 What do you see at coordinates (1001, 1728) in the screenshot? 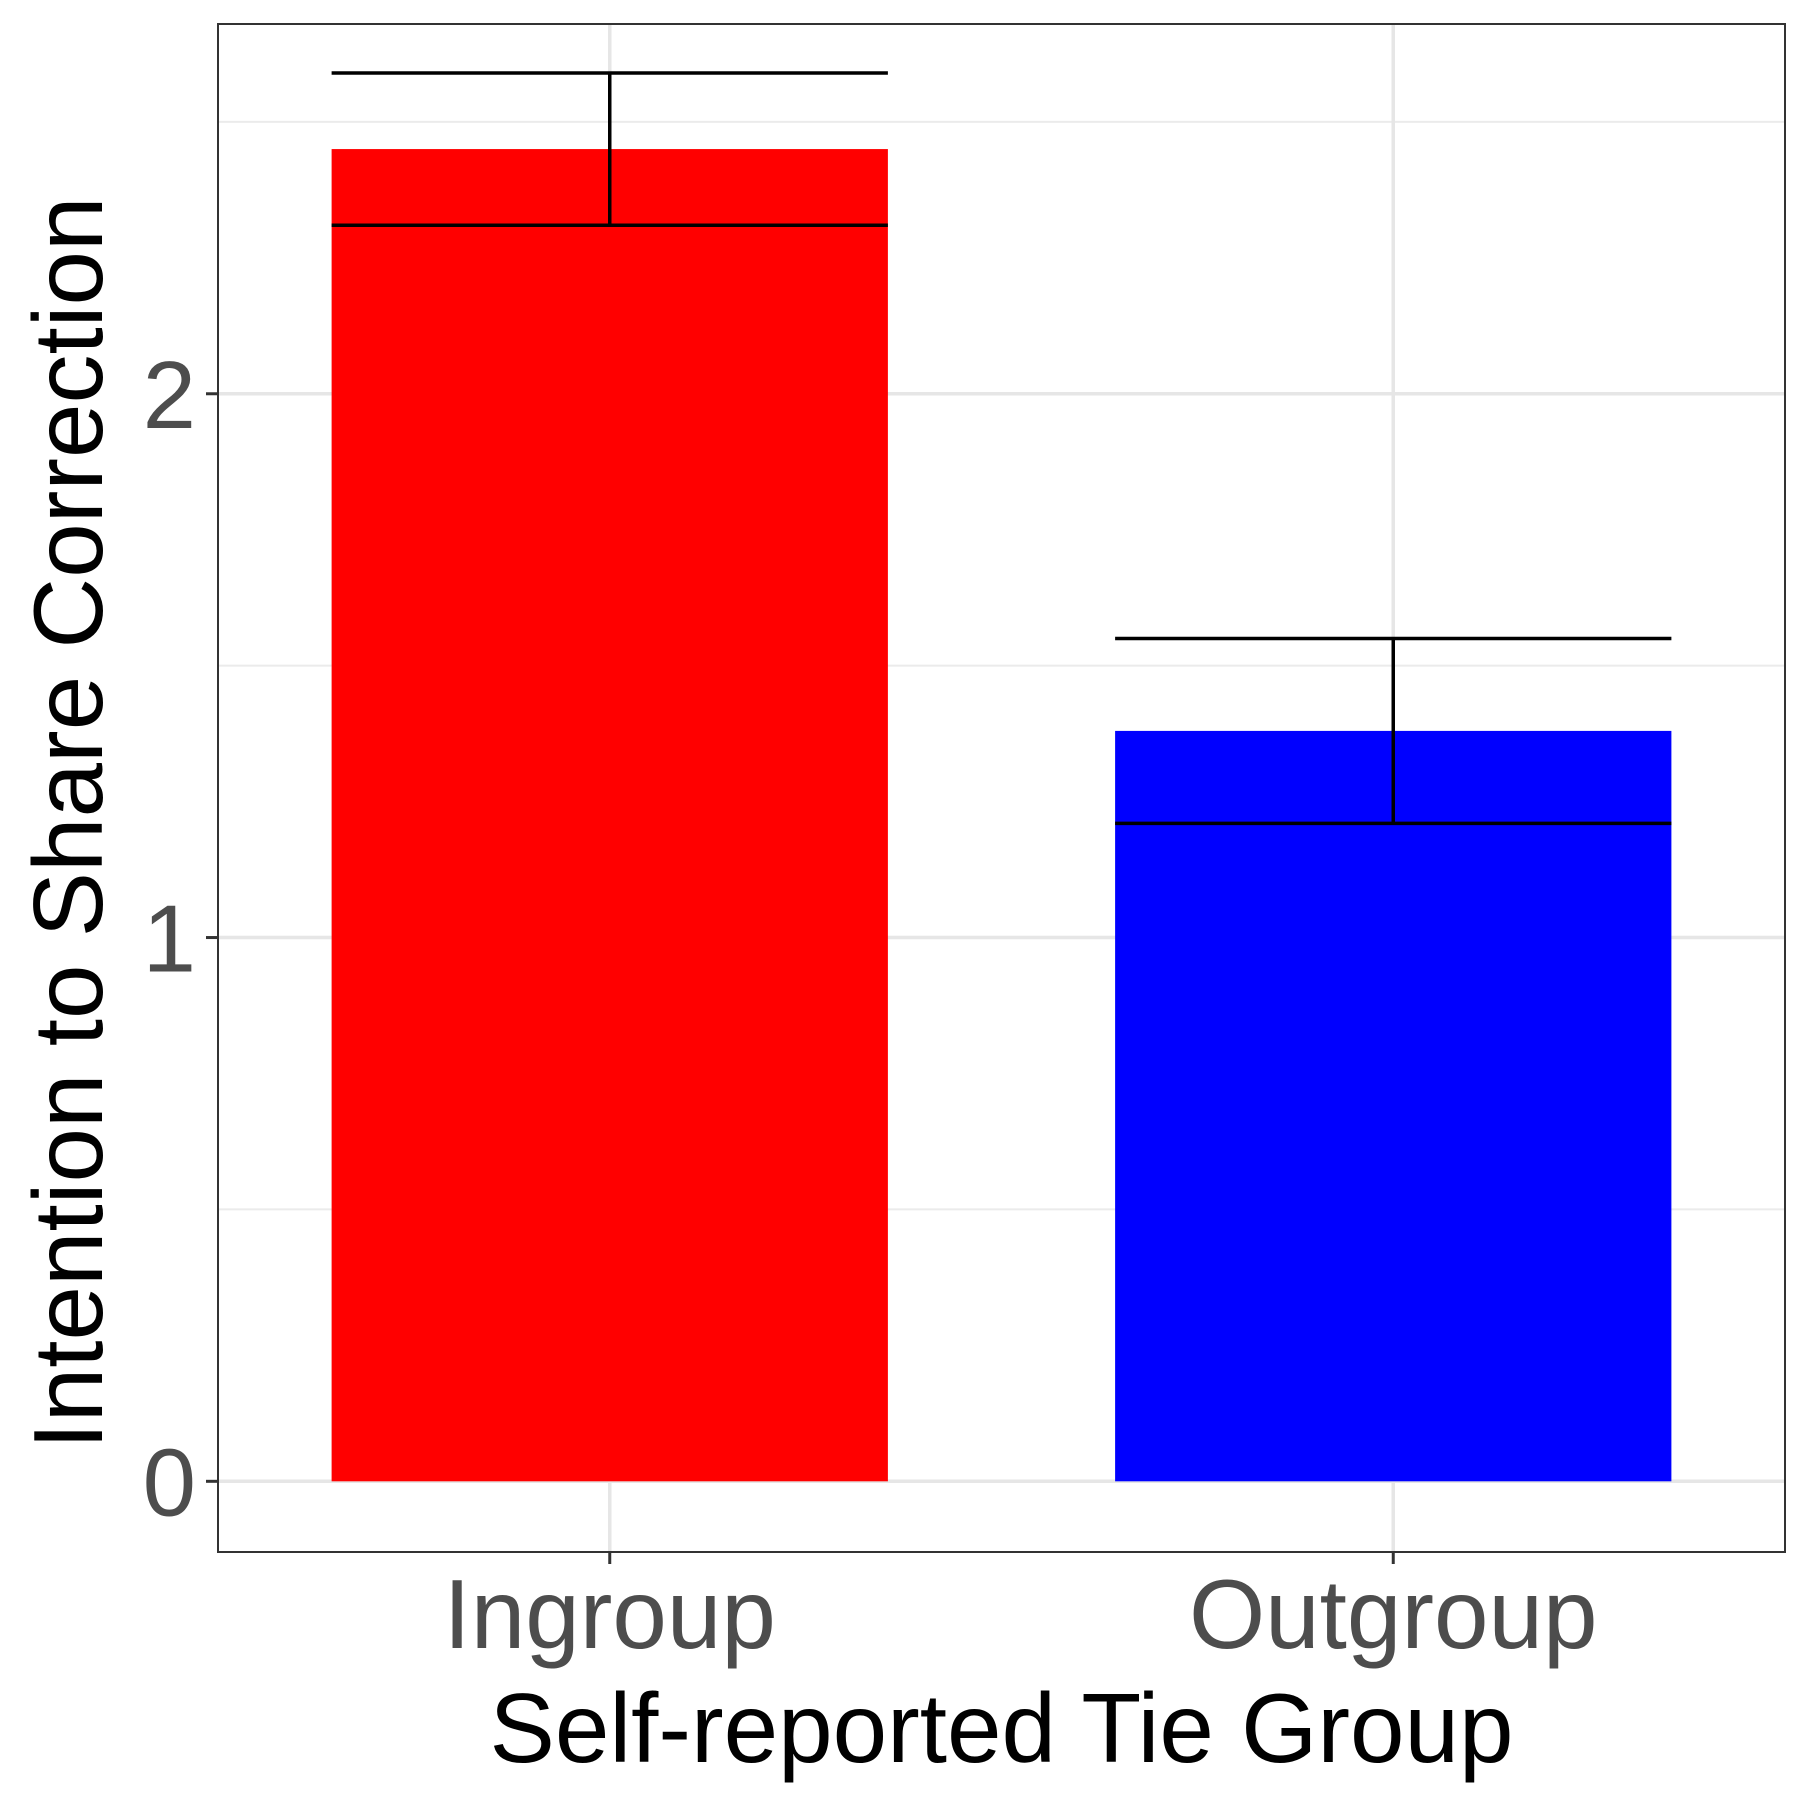
I see `x-axis-title: Self-reported Tie Group` at bounding box center [1001, 1728].